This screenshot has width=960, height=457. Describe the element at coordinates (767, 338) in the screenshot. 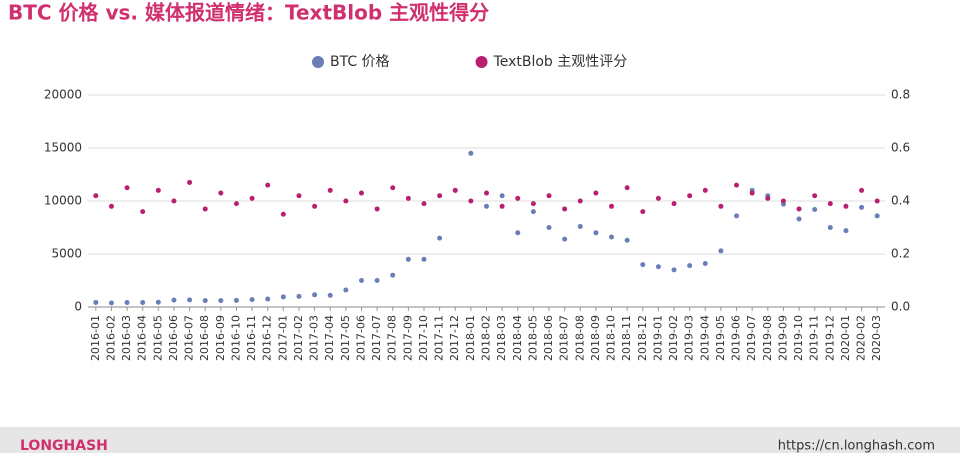

I see `x-tick-label: 2019-08` at that location.